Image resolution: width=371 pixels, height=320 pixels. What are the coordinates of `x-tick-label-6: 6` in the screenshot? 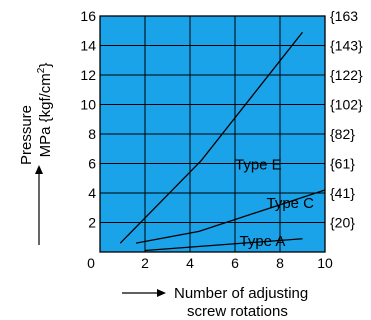 It's located at (235, 263).